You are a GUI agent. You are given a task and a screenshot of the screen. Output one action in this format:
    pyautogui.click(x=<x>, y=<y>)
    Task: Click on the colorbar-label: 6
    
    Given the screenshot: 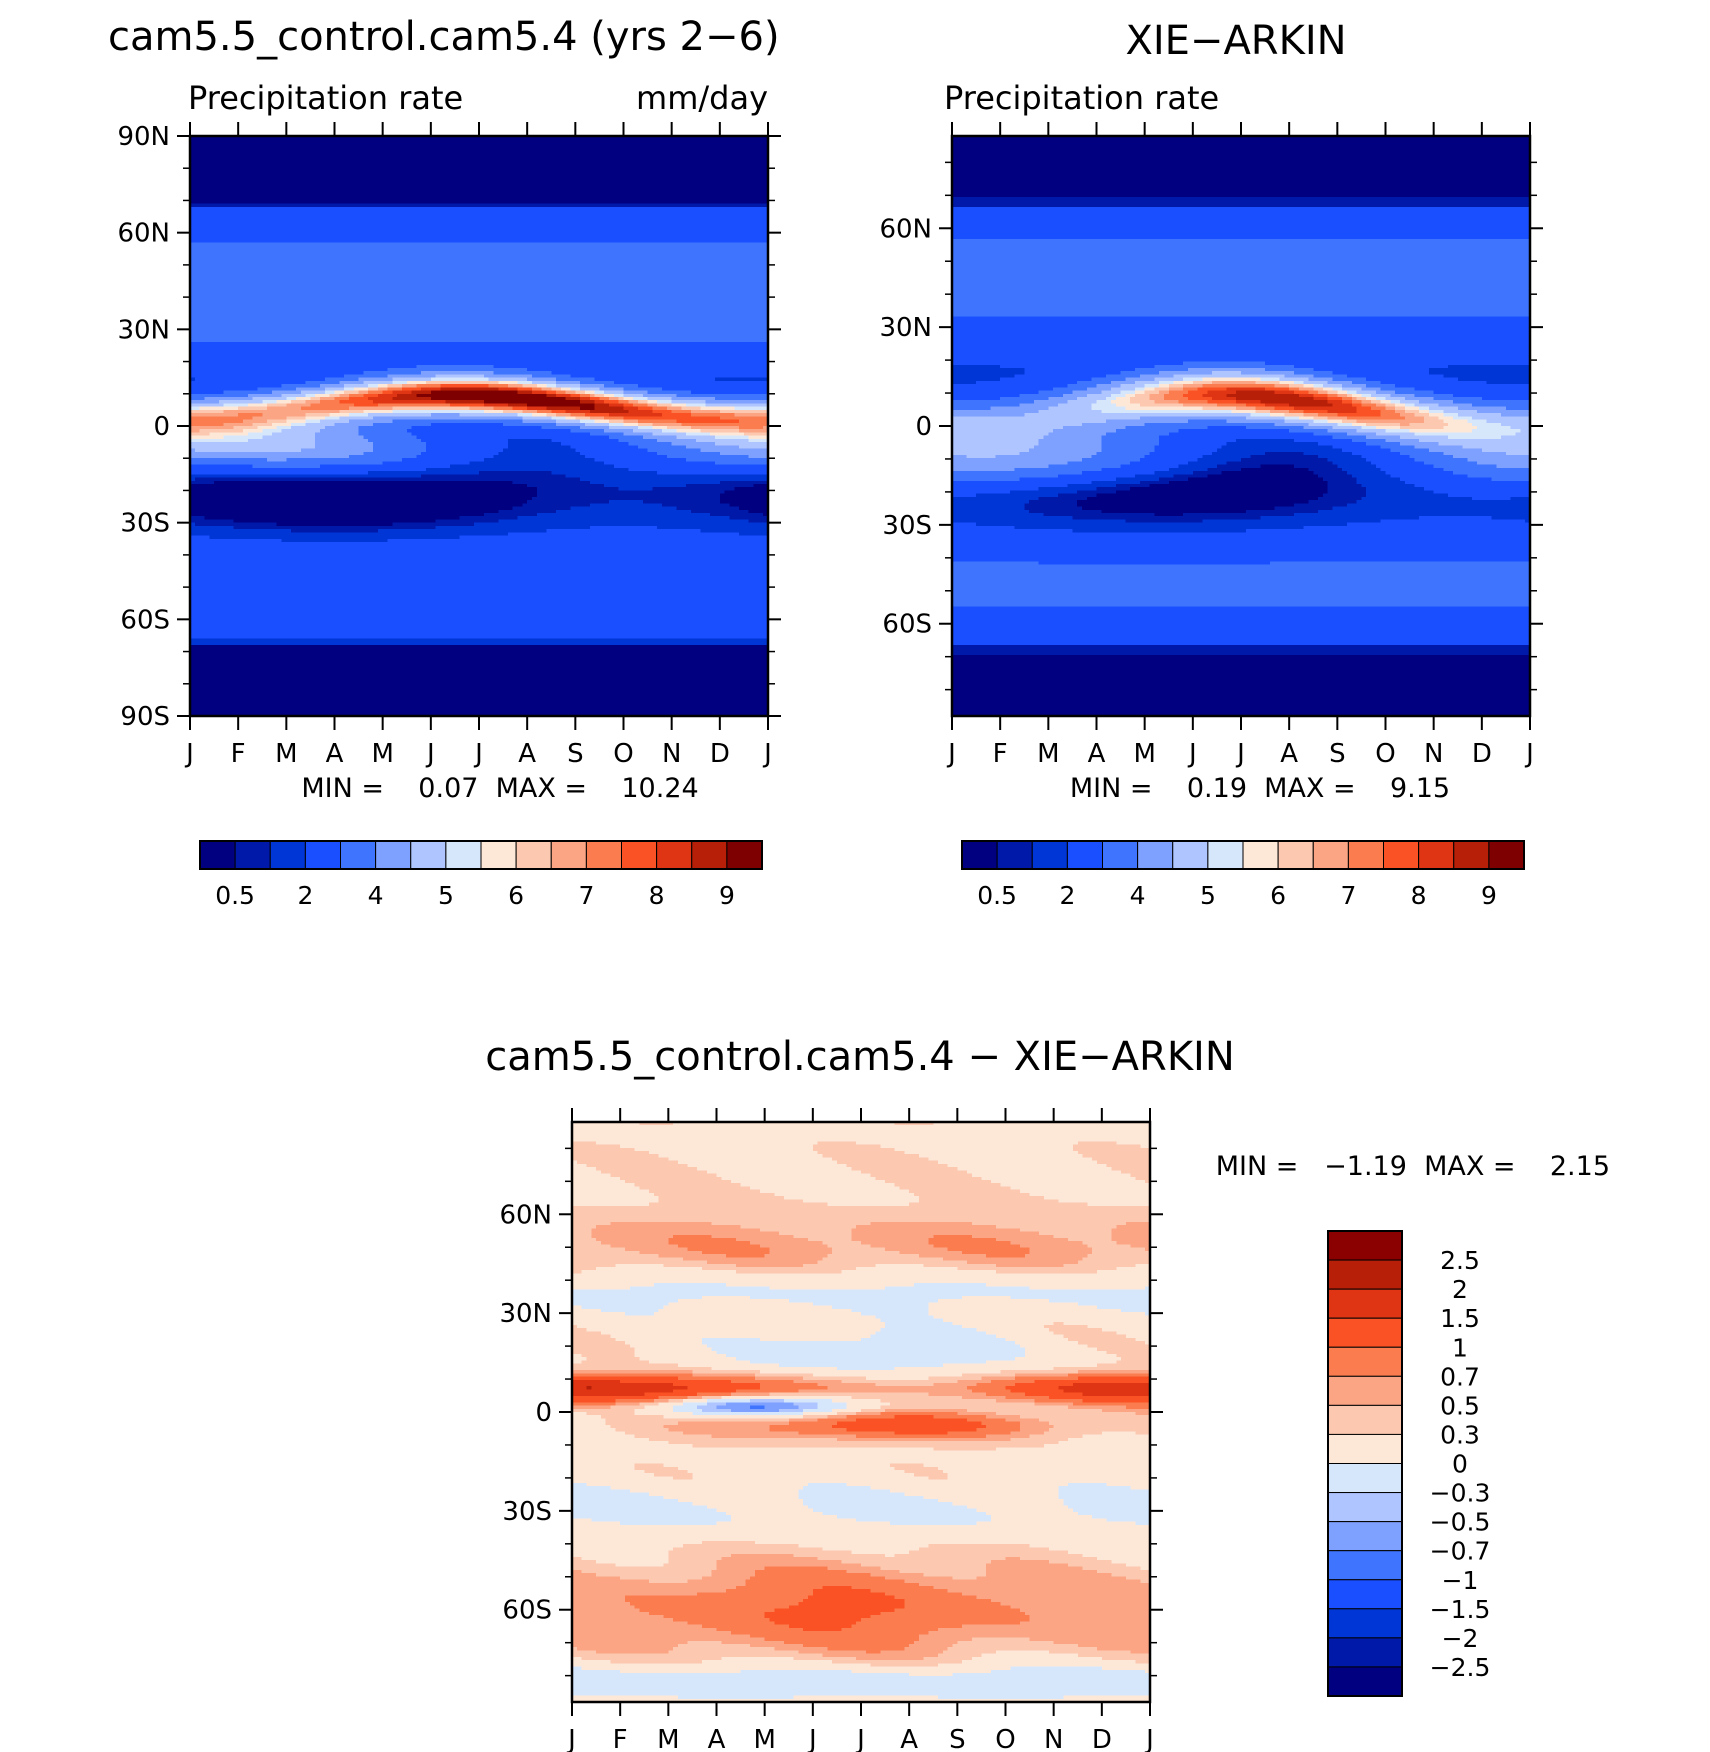 What is the action you would take?
    pyautogui.click(x=516, y=895)
    